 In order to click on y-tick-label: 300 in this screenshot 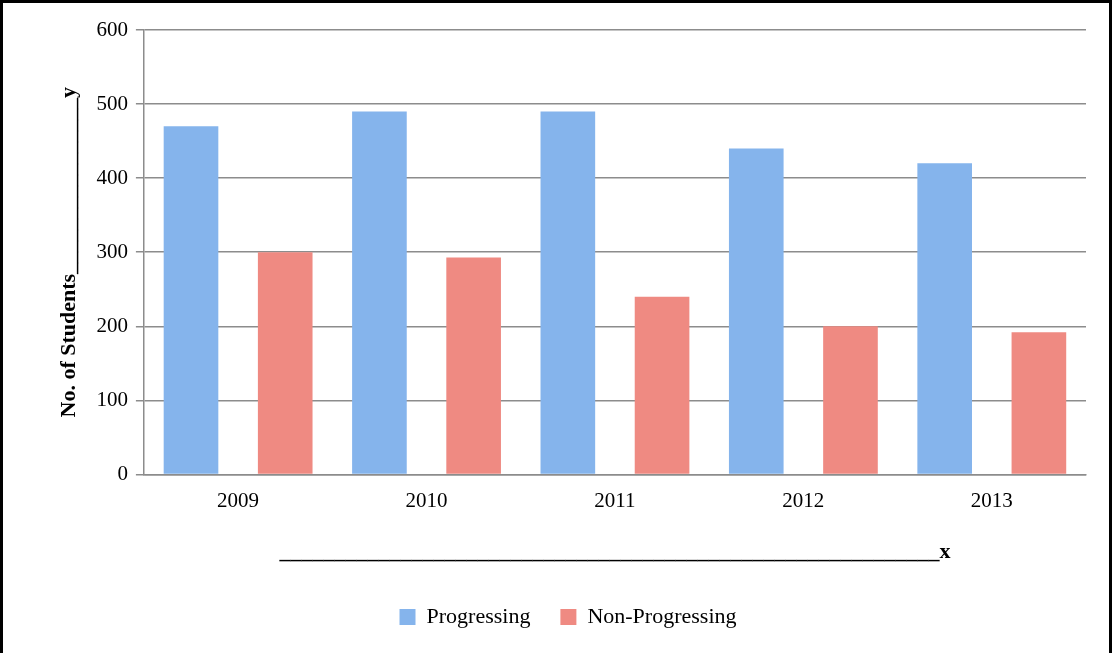, I will do `click(112, 250)`.